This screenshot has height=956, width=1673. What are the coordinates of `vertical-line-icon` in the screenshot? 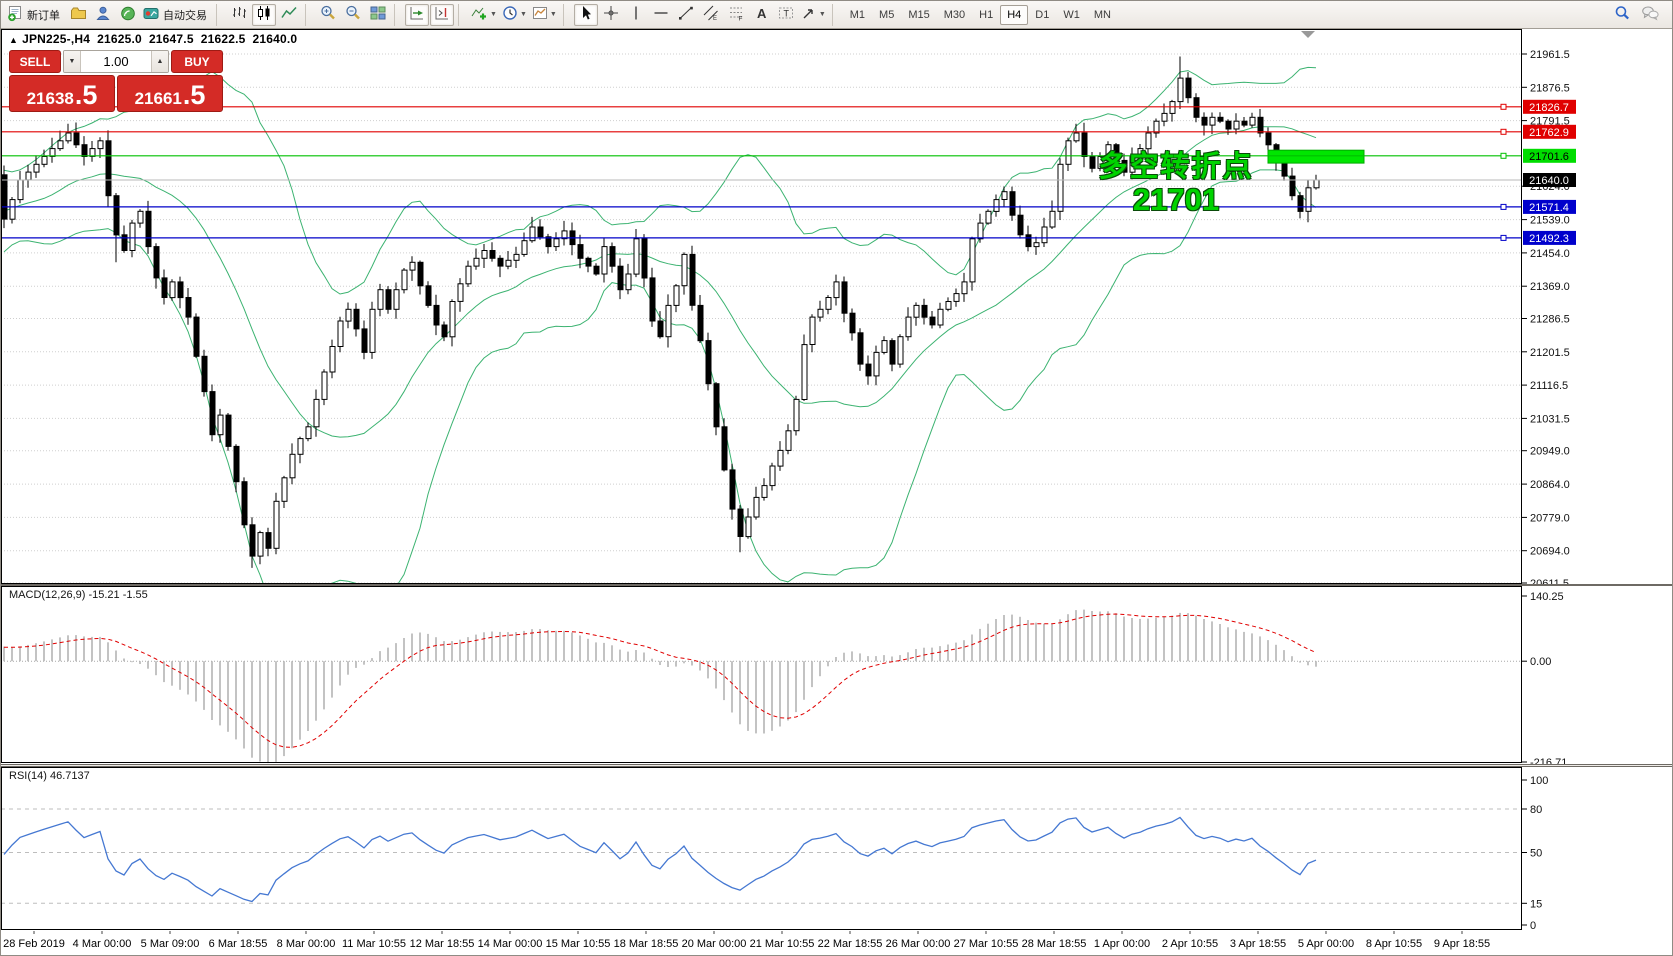 It's located at (636, 14).